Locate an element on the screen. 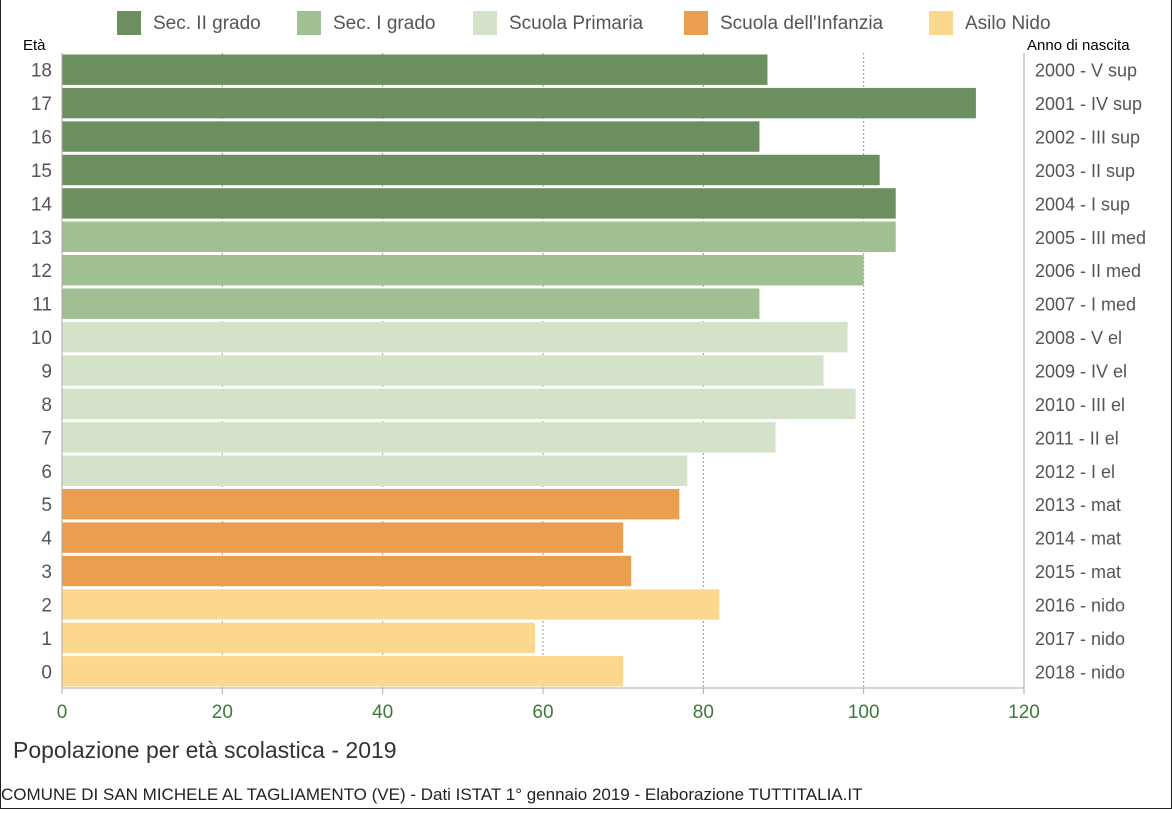 The image size is (1172, 814). chart-title: Popolazione per età scolastica - 2019 is located at coordinates (205, 750).